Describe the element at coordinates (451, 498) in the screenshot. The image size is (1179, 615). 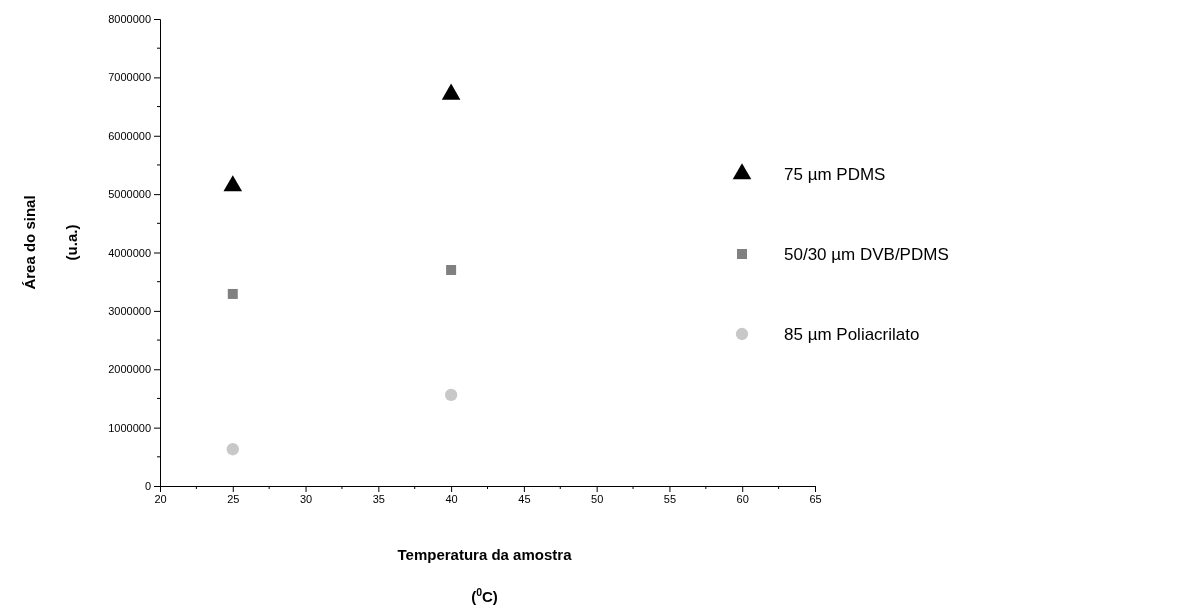
I see `x-tick-label: 40` at that location.